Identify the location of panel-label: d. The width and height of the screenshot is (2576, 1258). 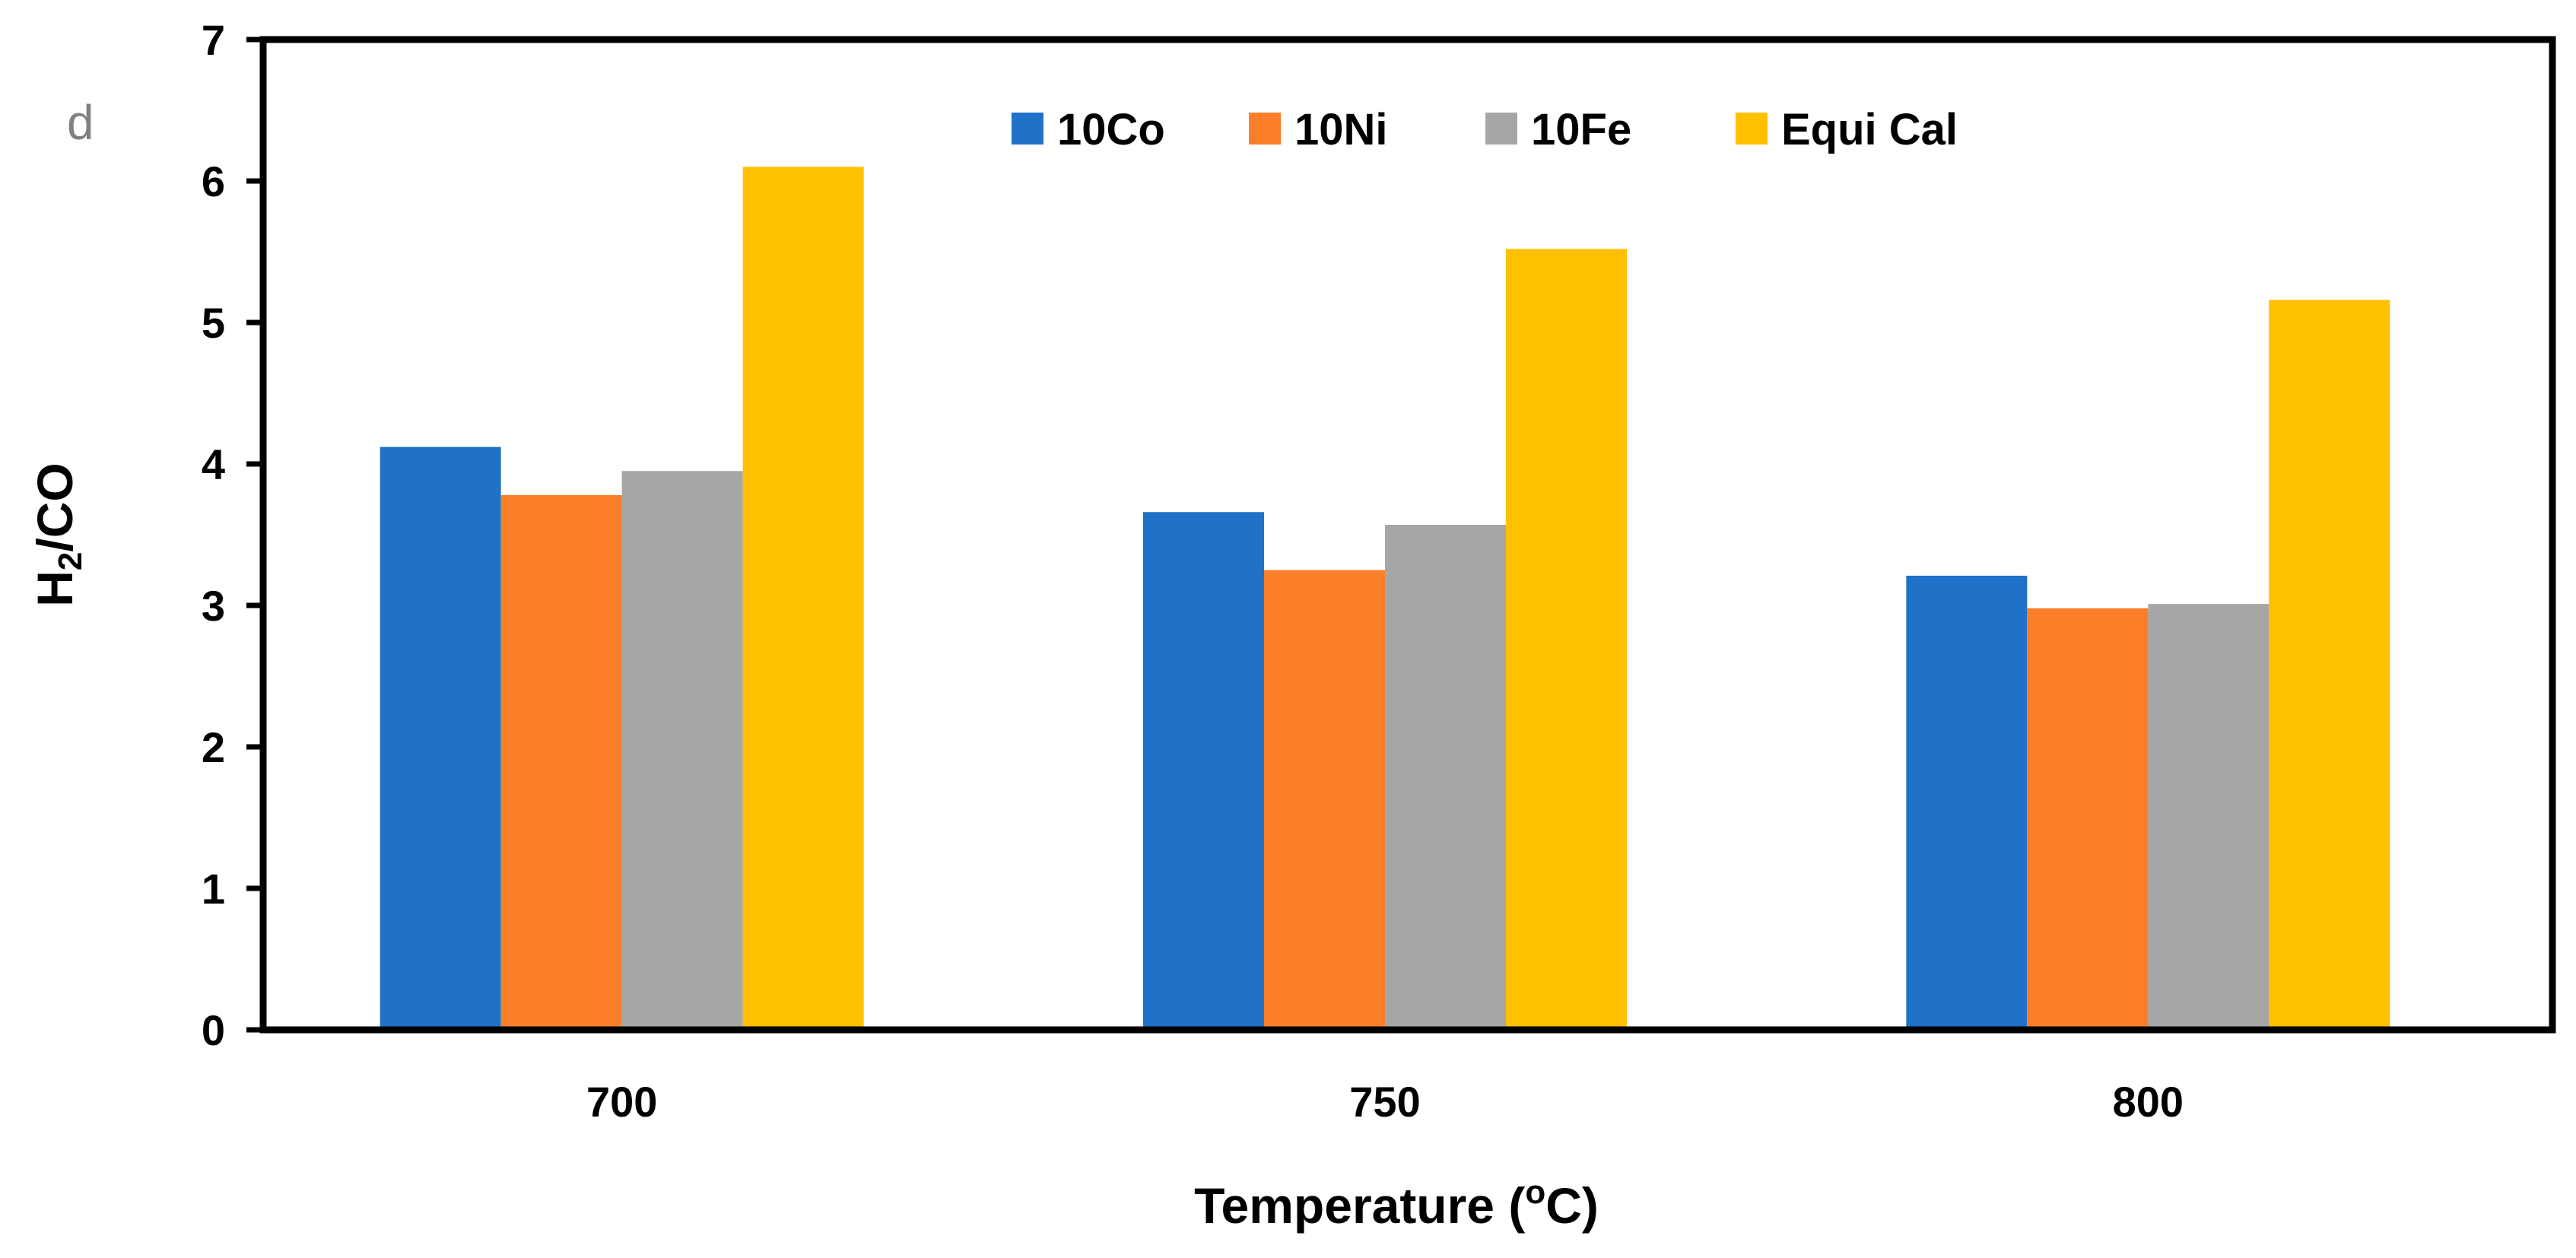
(80, 122).